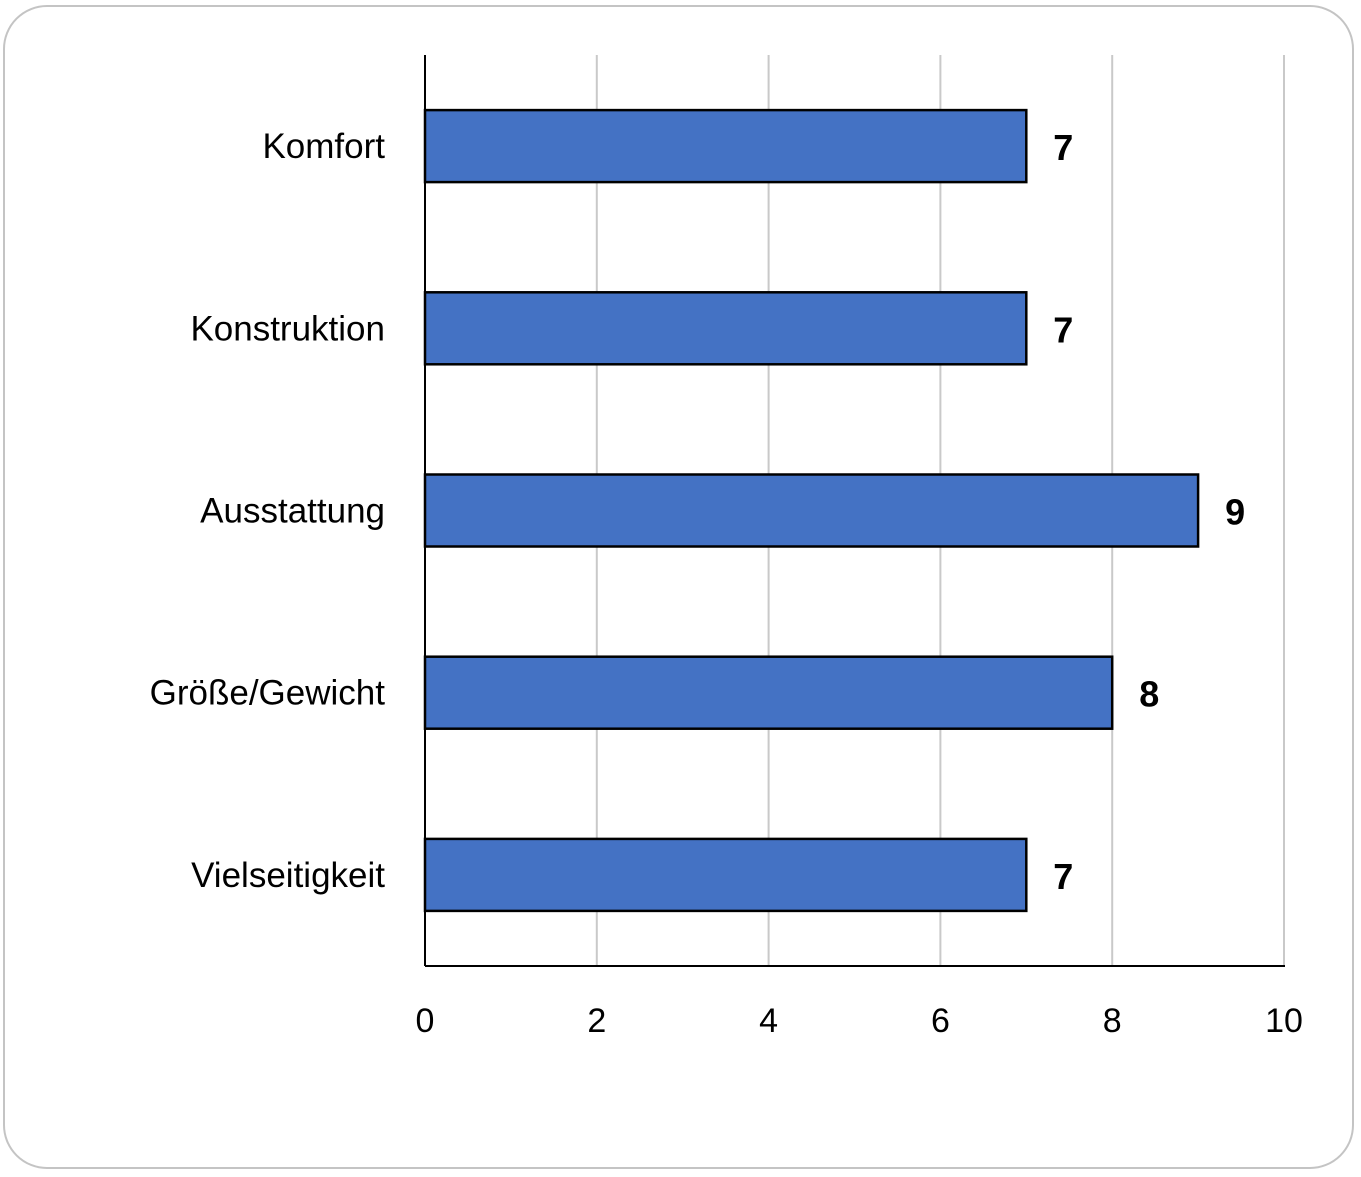 The width and height of the screenshot is (1361, 1177). I want to click on x-tick-label: 0, so click(425, 1021).